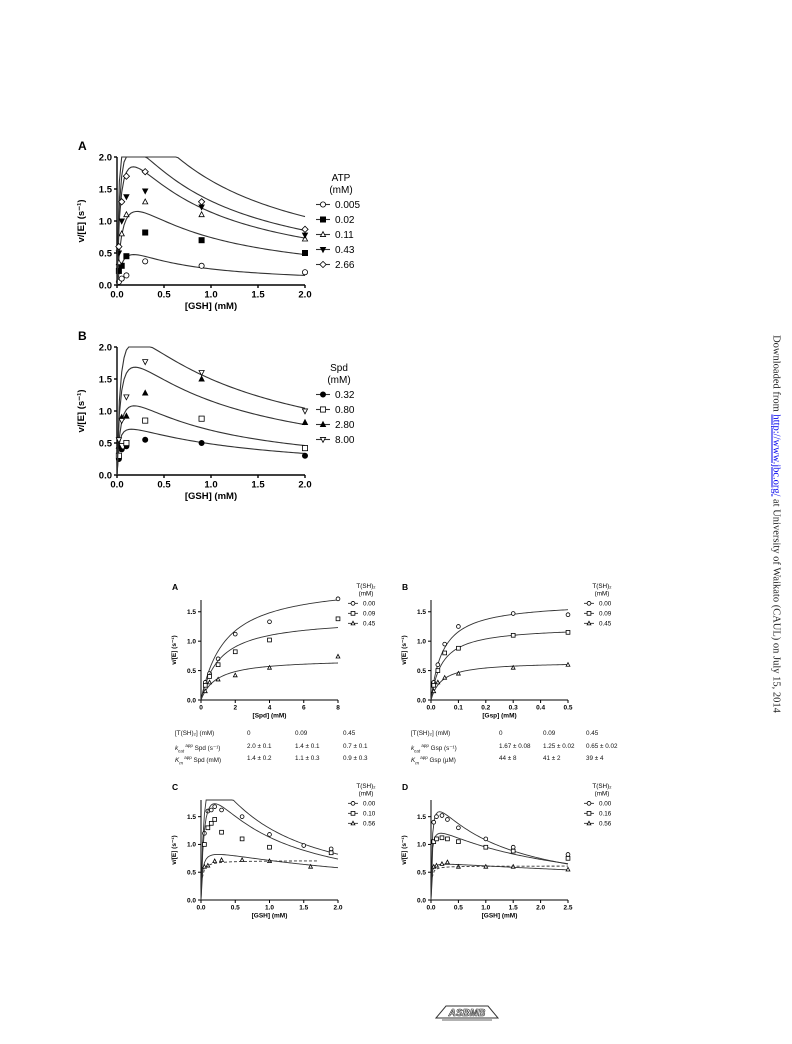  I want to click on series-2.66, so click(212, 221).